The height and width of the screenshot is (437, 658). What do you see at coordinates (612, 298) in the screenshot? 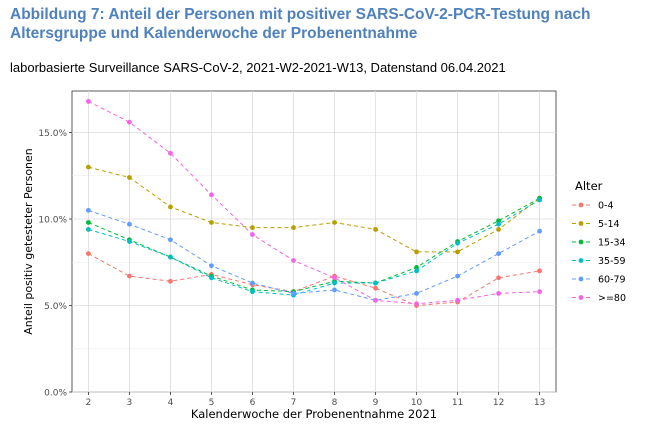
I see `legend-label: >=80` at bounding box center [612, 298].